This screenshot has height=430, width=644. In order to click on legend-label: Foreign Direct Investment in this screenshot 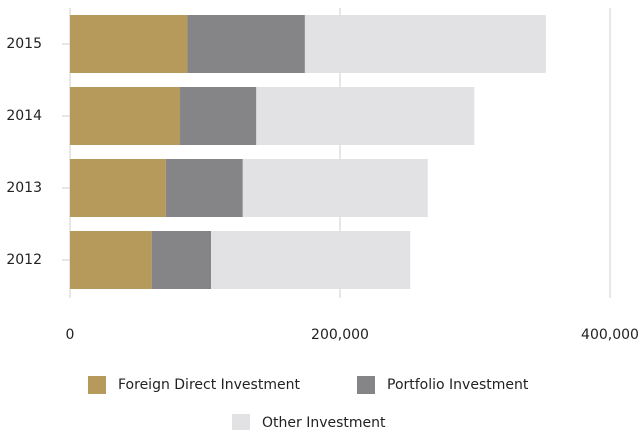, I will do `click(209, 385)`.